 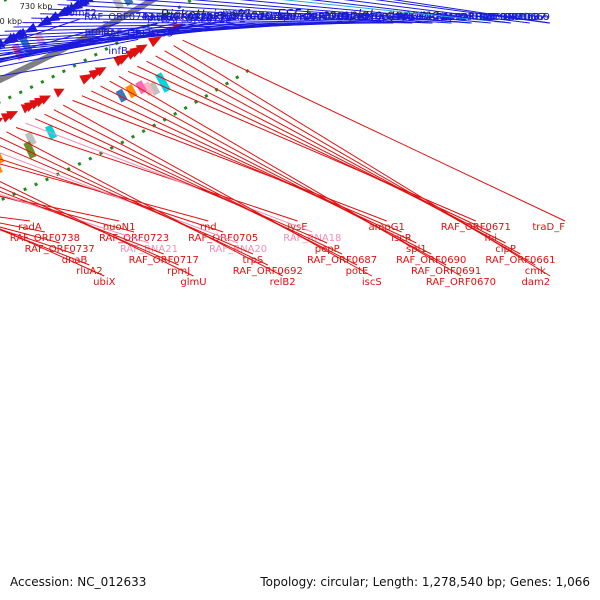 I want to click on reverse-gene-label: relB2, so click(x=283, y=282).